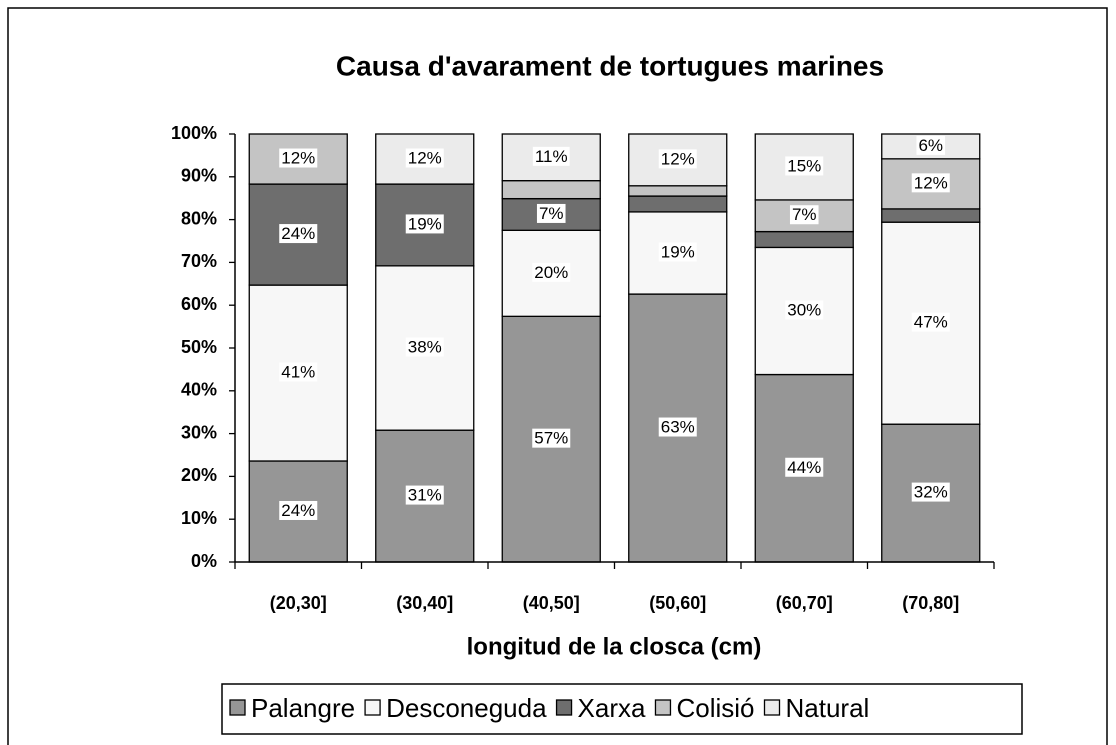  What do you see at coordinates (199, 218) in the screenshot?
I see `y-tick-label: 80%` at bounding box center [199, 218].